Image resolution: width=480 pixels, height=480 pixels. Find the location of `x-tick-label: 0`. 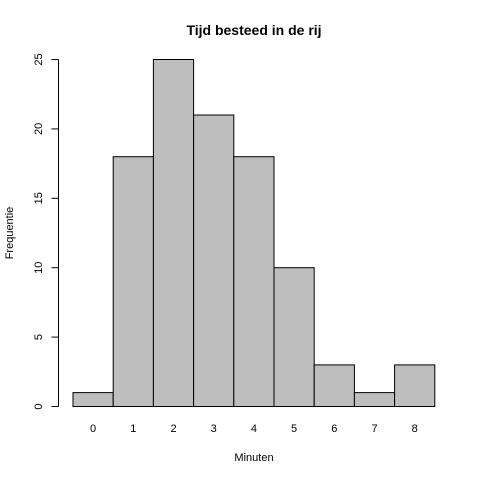

x-tick-label: 0 is located at coordinates (93, 429).